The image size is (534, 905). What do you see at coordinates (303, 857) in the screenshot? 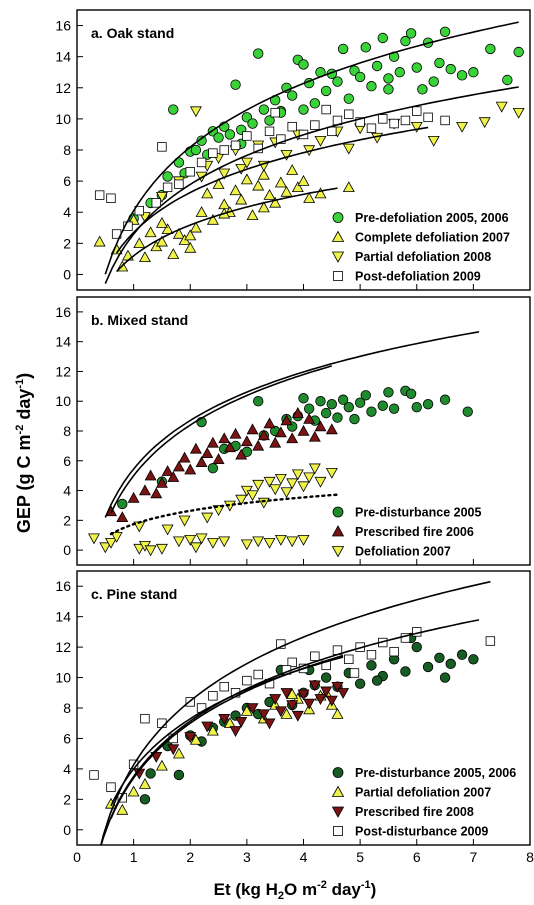
I see `x-axis: 0 1 2 3 4 5 6 7 8` at bounding box center [303, 857].